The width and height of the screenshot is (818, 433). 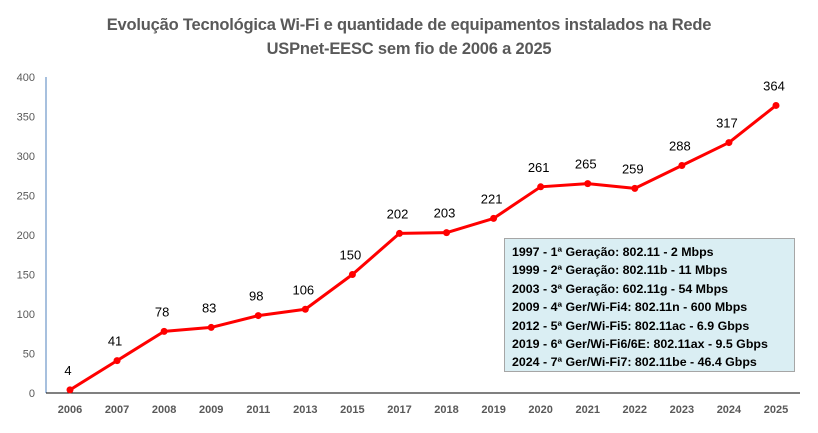 What do you see at coordinates (539, 167) in the screenshot?
I see `data-label: 261` at bounding box center [539, 167].